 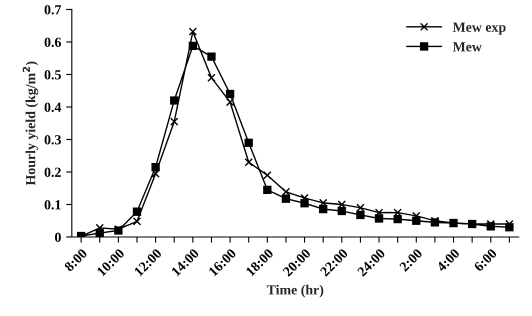 What do you see at coordinates (52, 140) in the screenshot?
I see `y-tick-label: 0.3` at bounding box center [52, 140].